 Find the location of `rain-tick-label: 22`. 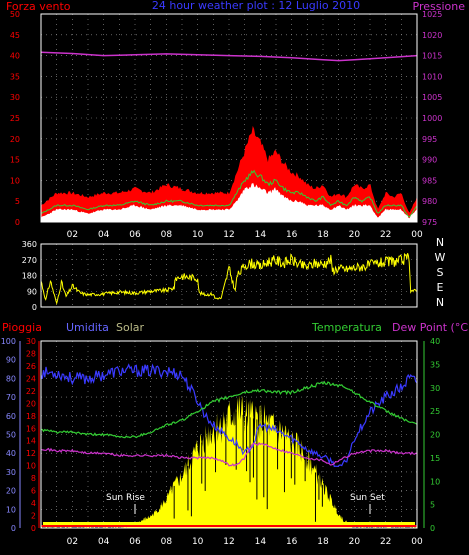

rain-tick-label: 22 is located at coordinates (31, 391).